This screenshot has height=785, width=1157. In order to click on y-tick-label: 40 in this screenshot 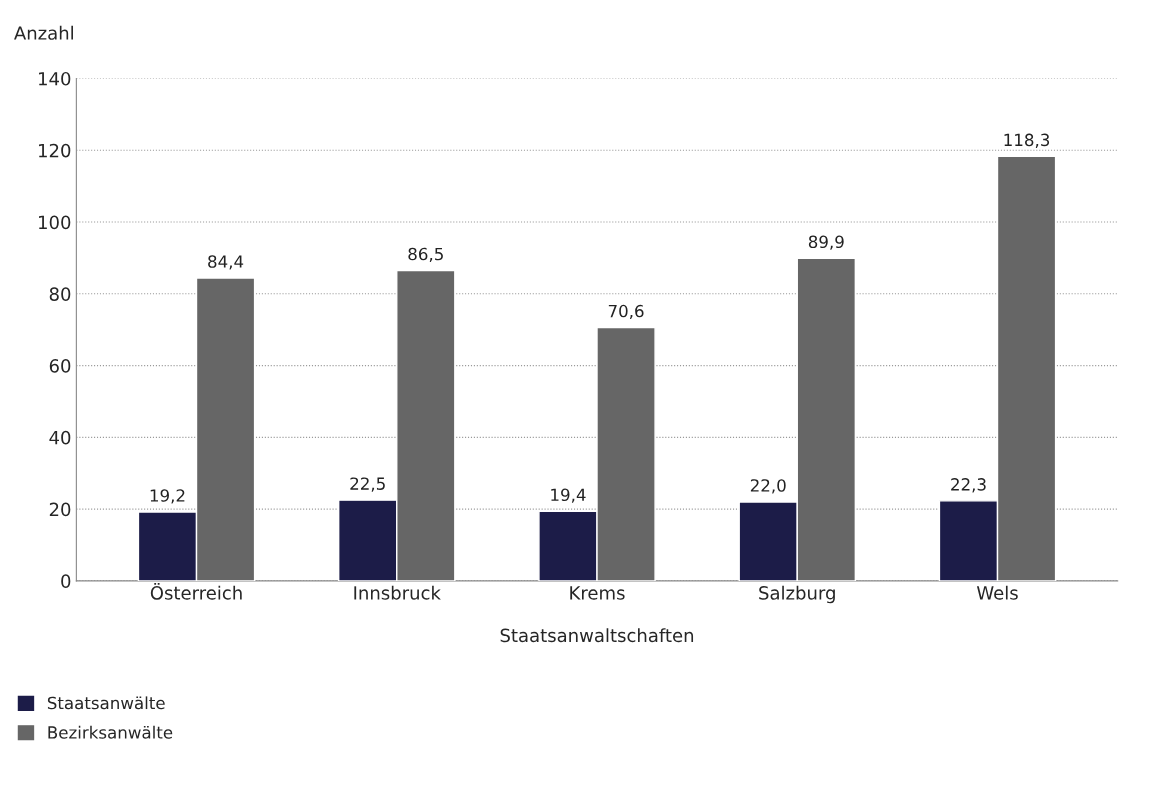, I will do `click(60, 437)`.